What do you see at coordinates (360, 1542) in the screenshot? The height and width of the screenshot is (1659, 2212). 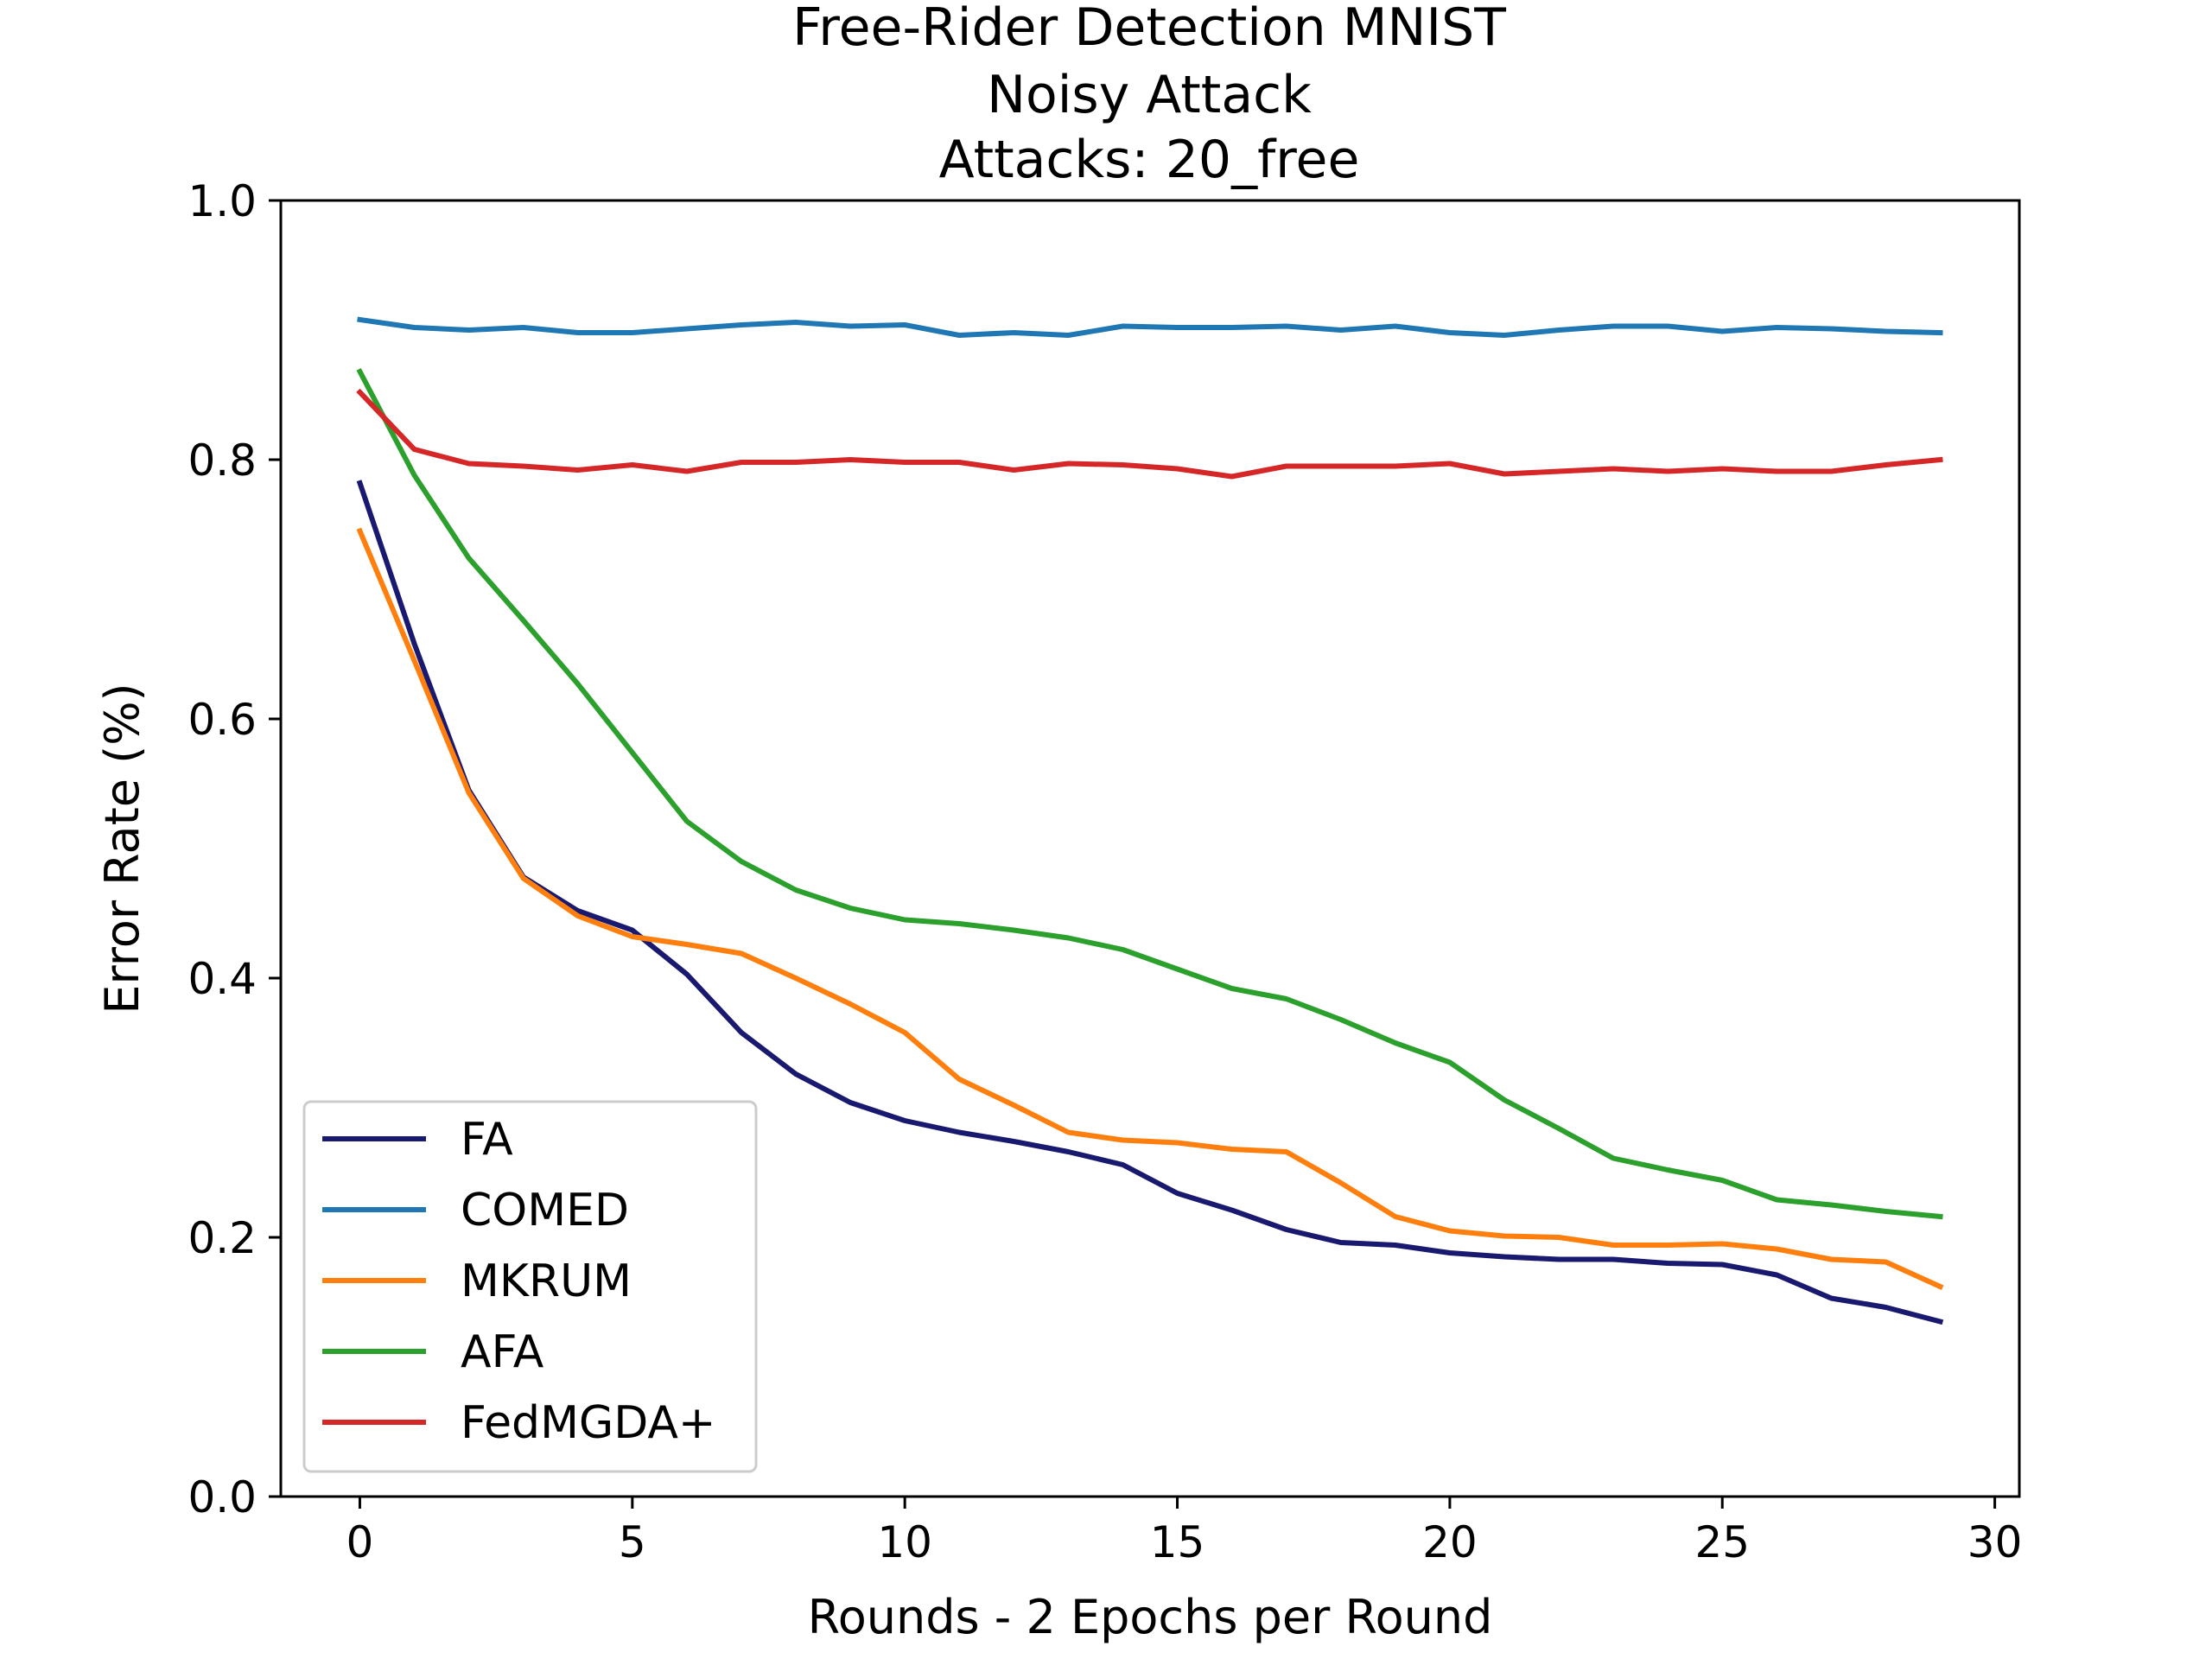 I see `x-tick-label: 0` at bounding box center [360, 1542].